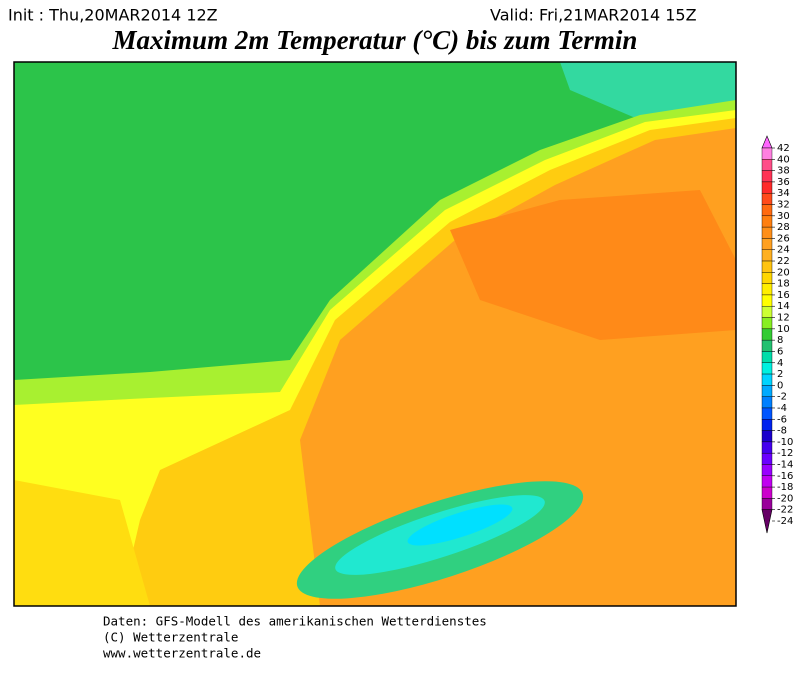 This screenshot has width=810, height=676. Describe the element at coordinates (783, 148) in the screenshot. I see `colorbar-label: 42` at that location.